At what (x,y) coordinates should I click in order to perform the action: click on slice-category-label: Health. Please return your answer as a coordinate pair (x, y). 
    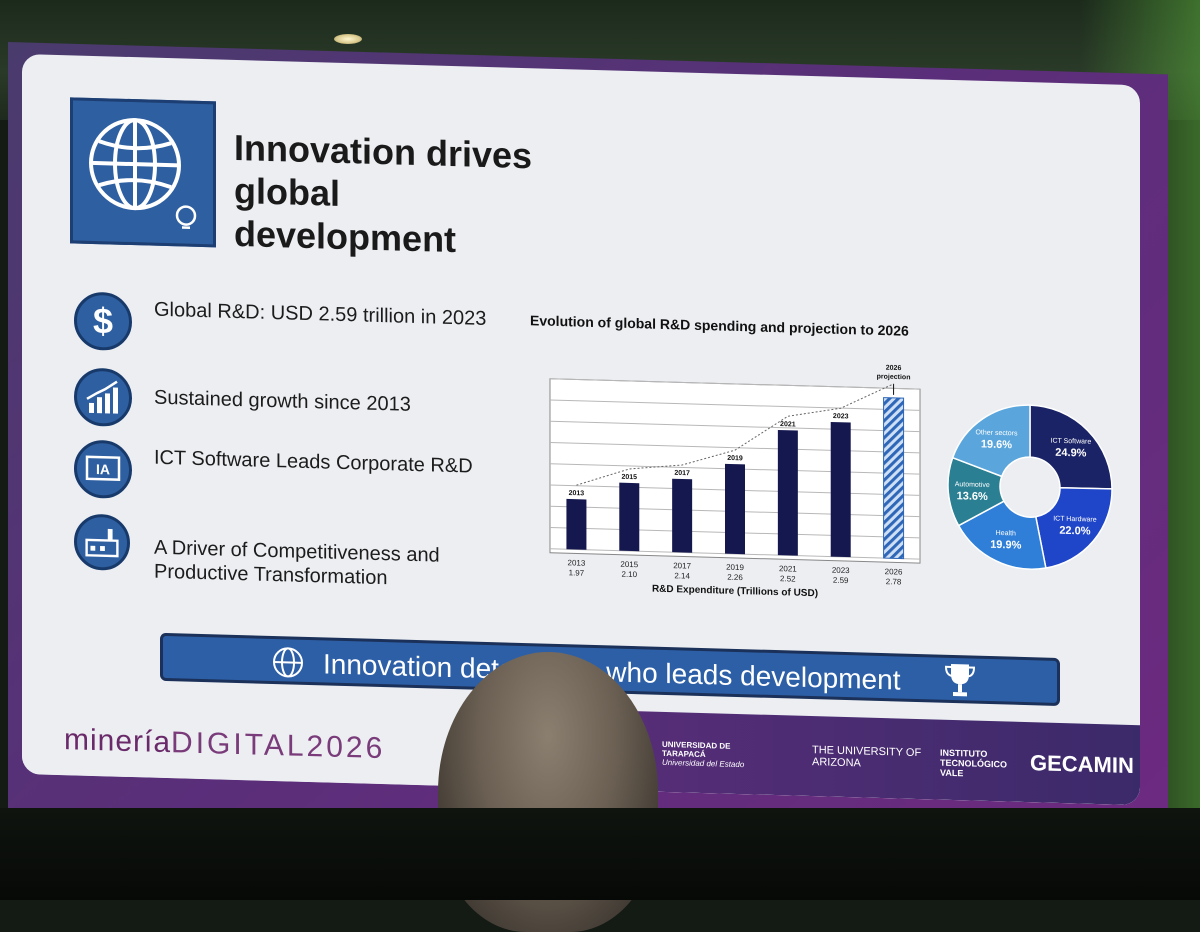
    Looking at the image, I should click on (1006, 534).